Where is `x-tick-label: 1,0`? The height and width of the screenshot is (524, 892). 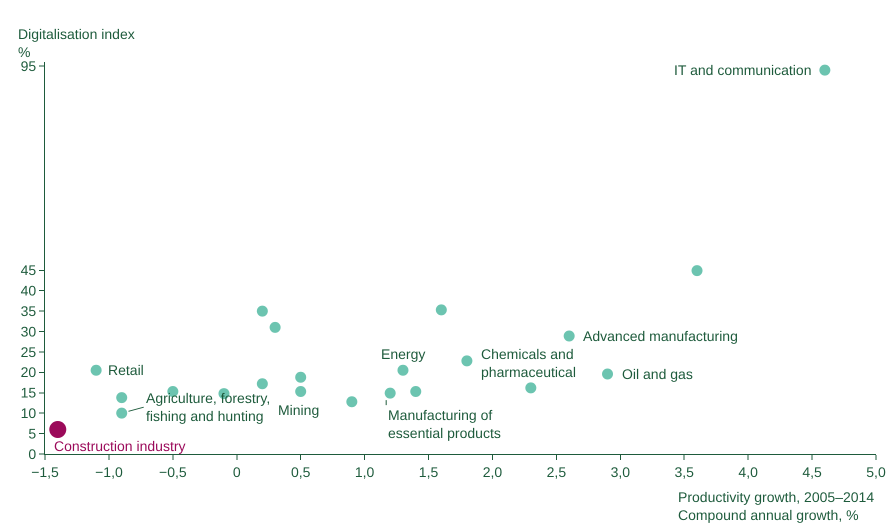 x-tick-label: 1,0 is located at coordinates (364, 472).